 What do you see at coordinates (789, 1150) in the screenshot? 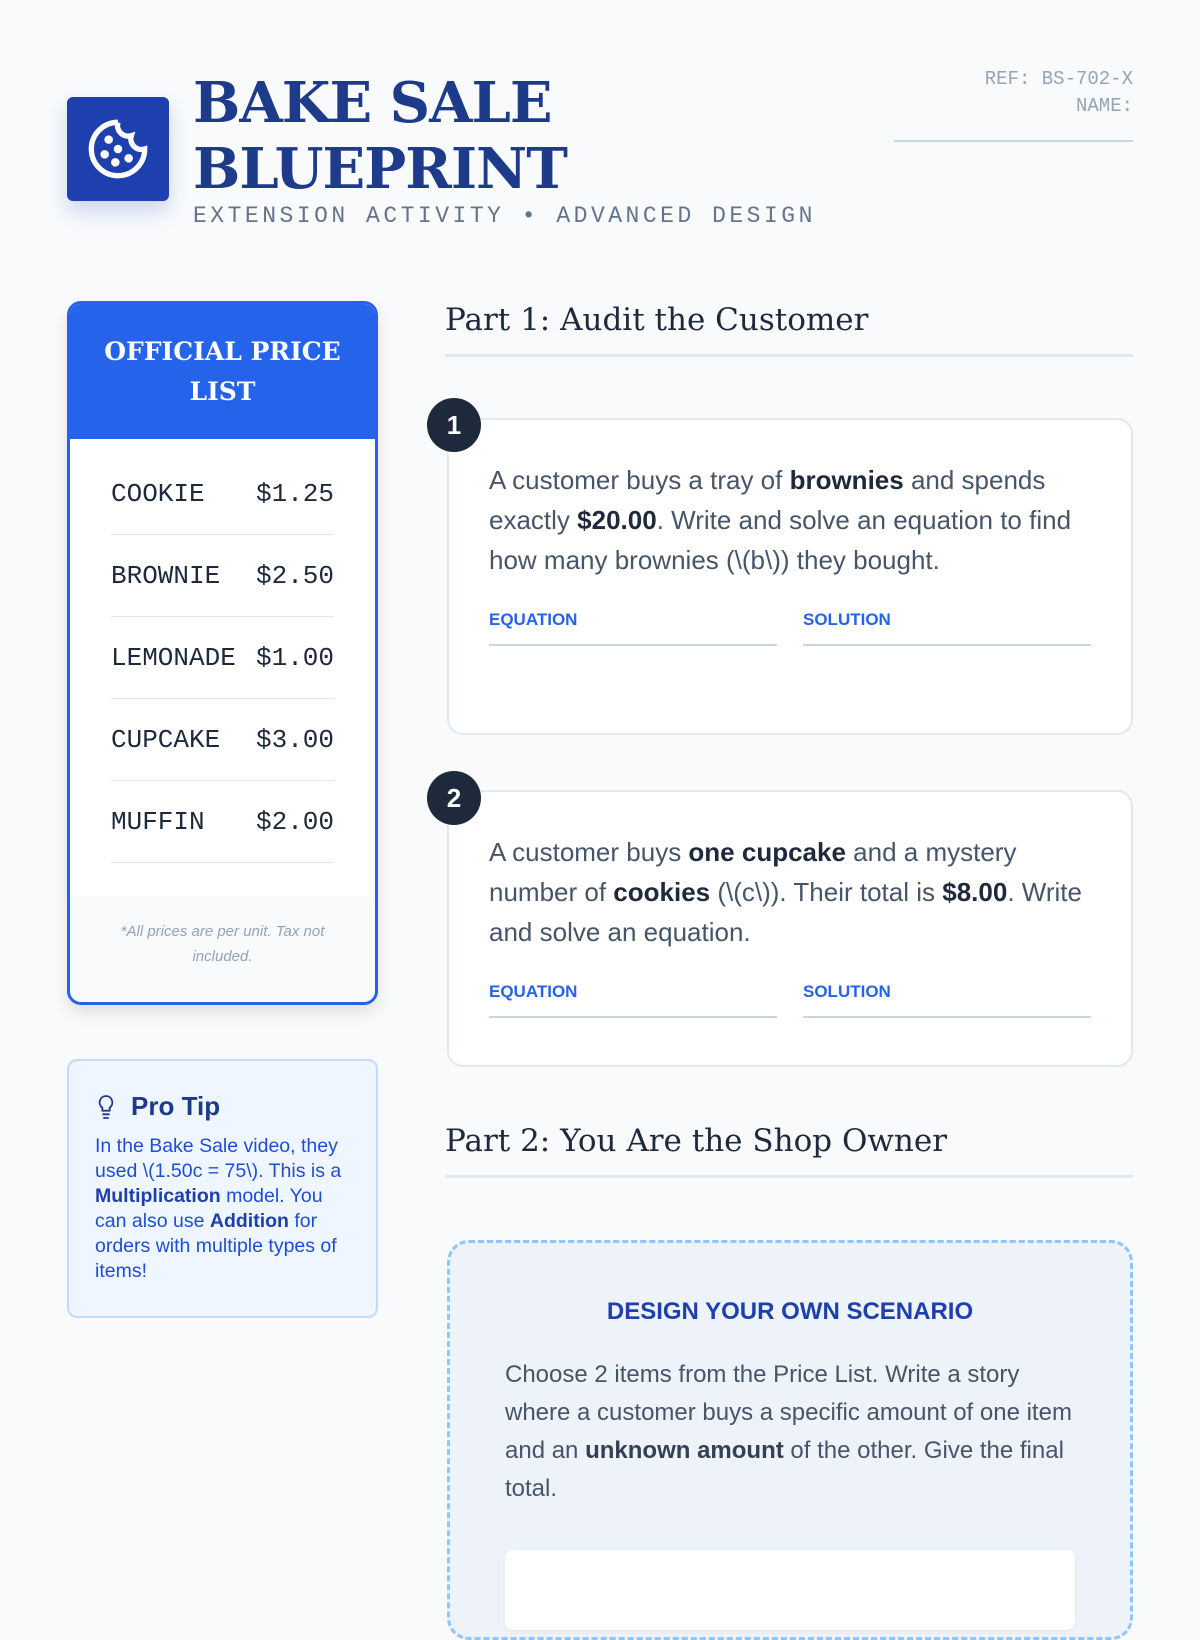
I see `part-2-heading: Part 2: You Are the Shop Owner` at bounding box center [789, 1150].